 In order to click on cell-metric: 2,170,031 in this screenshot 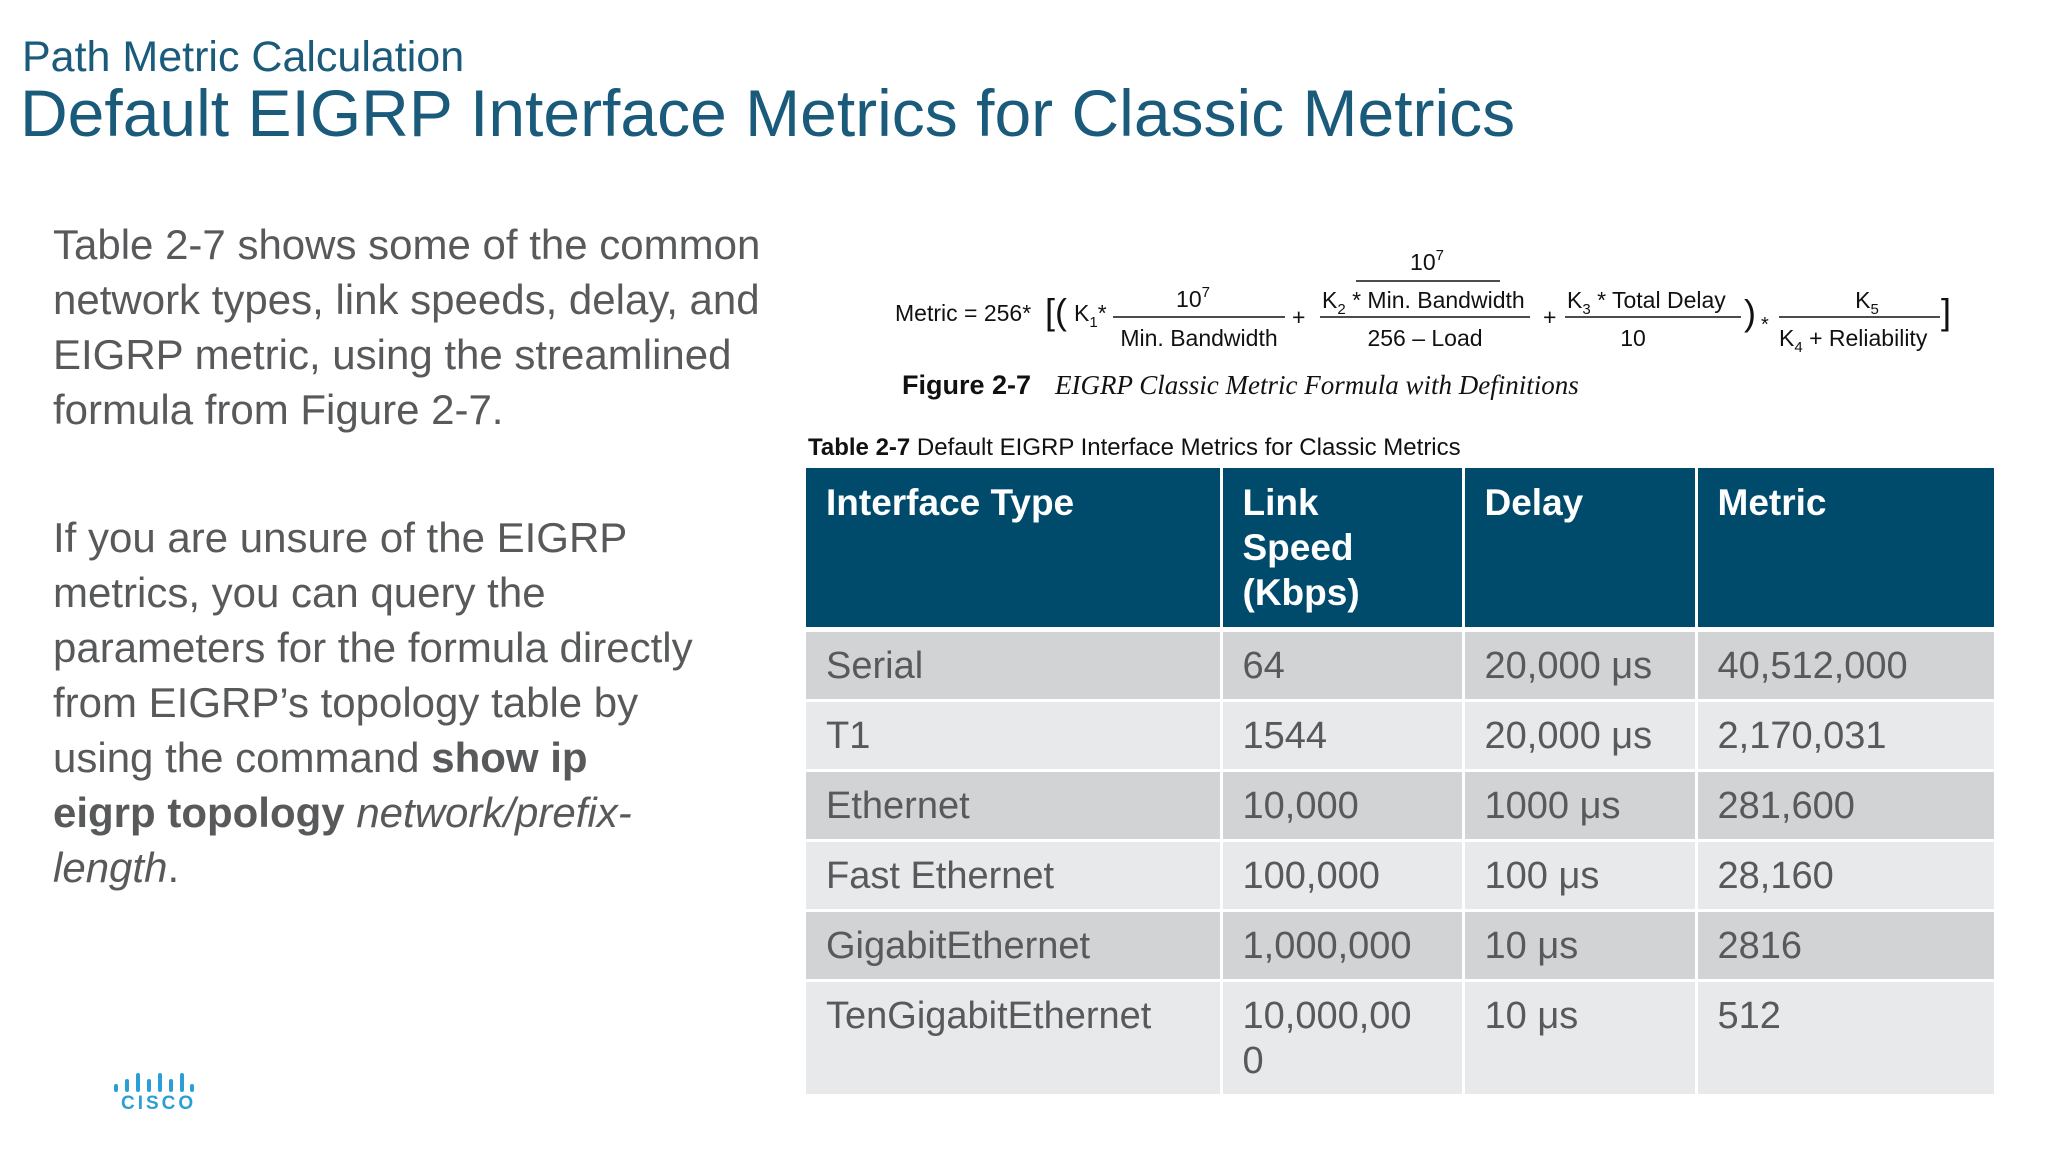, I will do `click(1845, 736)`.